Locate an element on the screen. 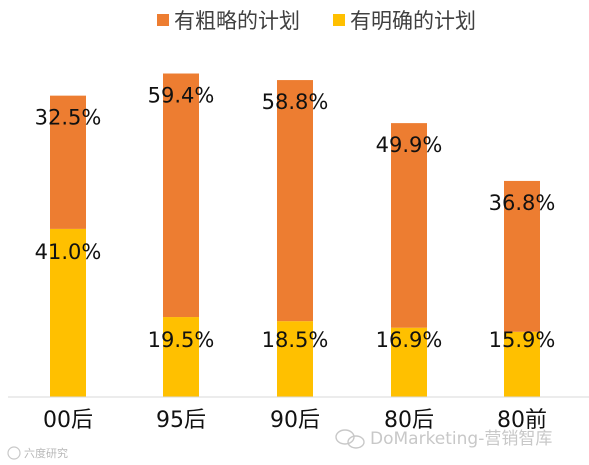 This screenshot has width=589, height=465. x-tick-4: 80后 is located at coordinates (409, 420).